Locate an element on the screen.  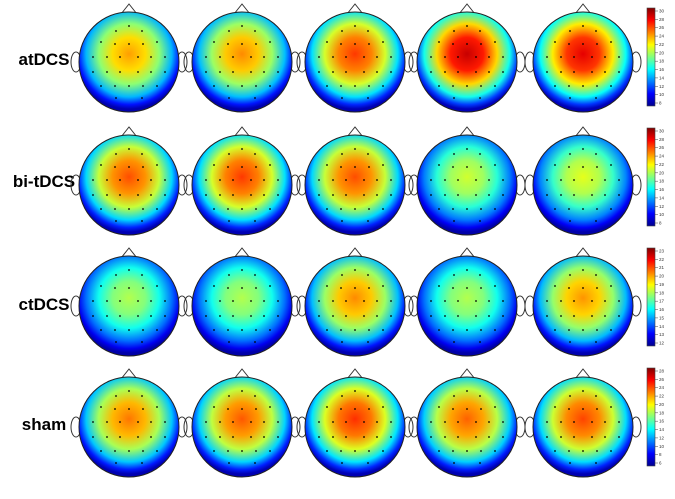
colorbar-tick-label: 28 is located at coordinates (662, 371).